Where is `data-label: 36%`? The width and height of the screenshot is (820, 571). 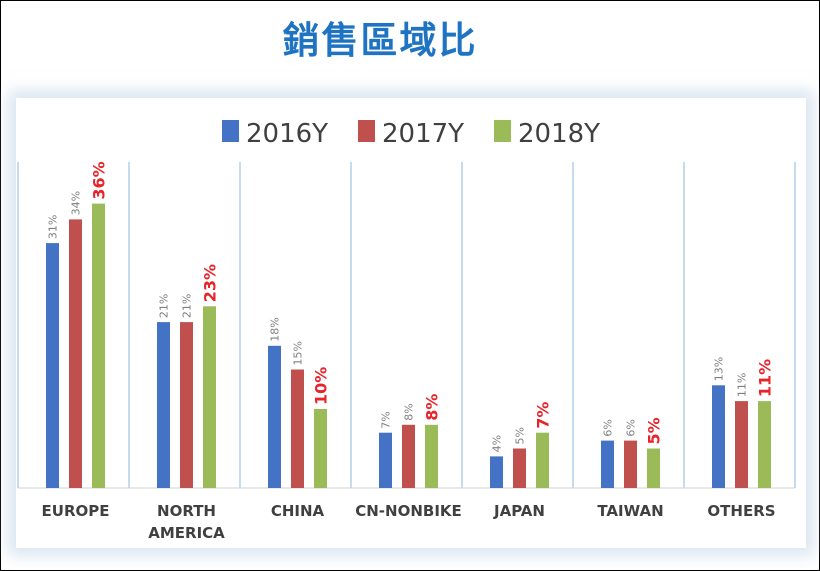 data-label: 36% is located at coordinates (99, 180).